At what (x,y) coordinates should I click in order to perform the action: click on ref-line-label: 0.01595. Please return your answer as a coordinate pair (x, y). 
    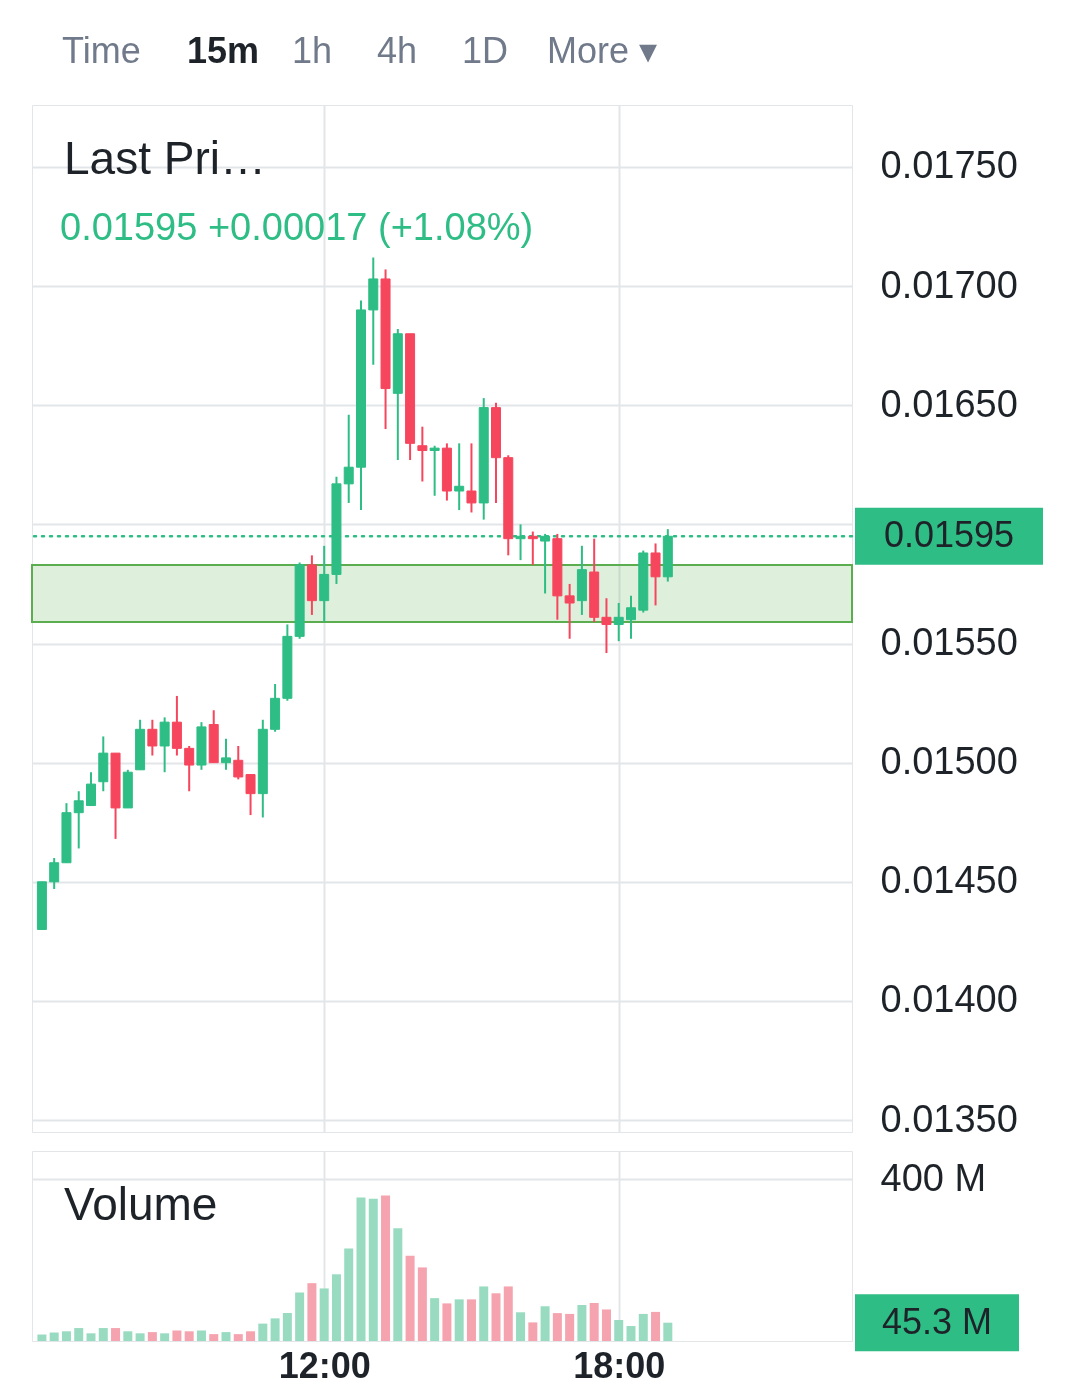
    Looking at the image, I should click on (949, 535).